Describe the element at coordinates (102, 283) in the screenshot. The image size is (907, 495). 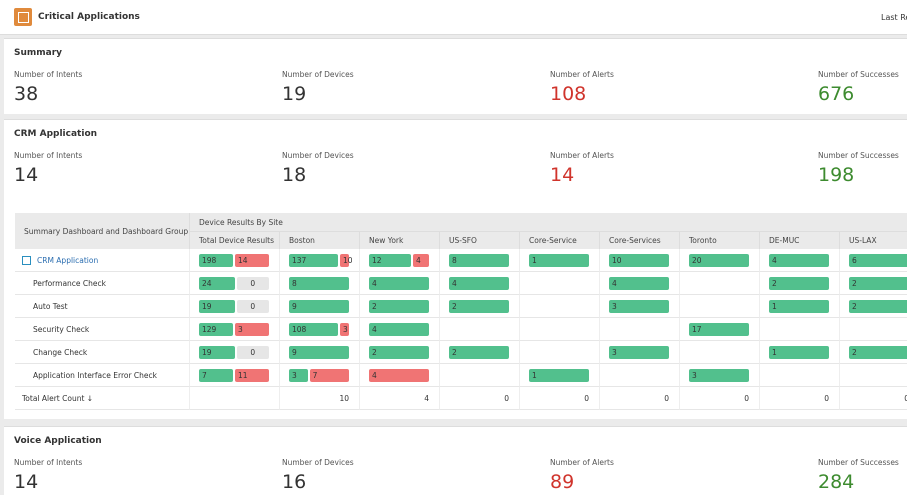
I see `row-name: Performance Check` at that location.